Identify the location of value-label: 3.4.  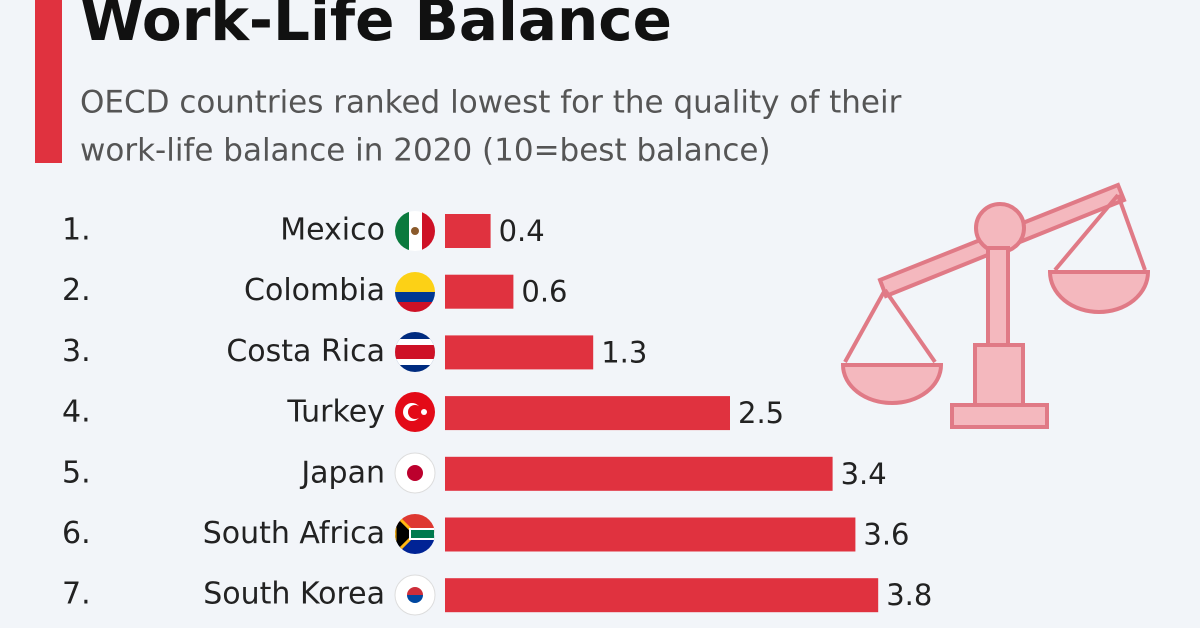
(864, 474).